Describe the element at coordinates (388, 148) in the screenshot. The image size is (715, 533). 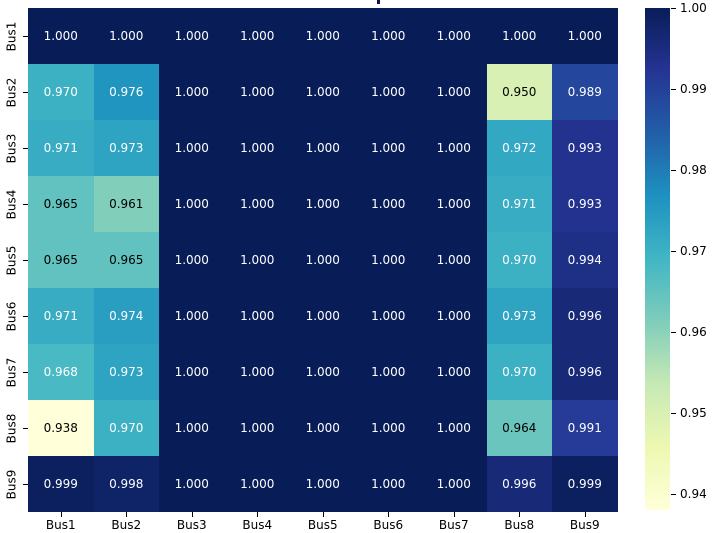
I see `heatmap-cell-Bus3-Bus6: 1.000` at that location.